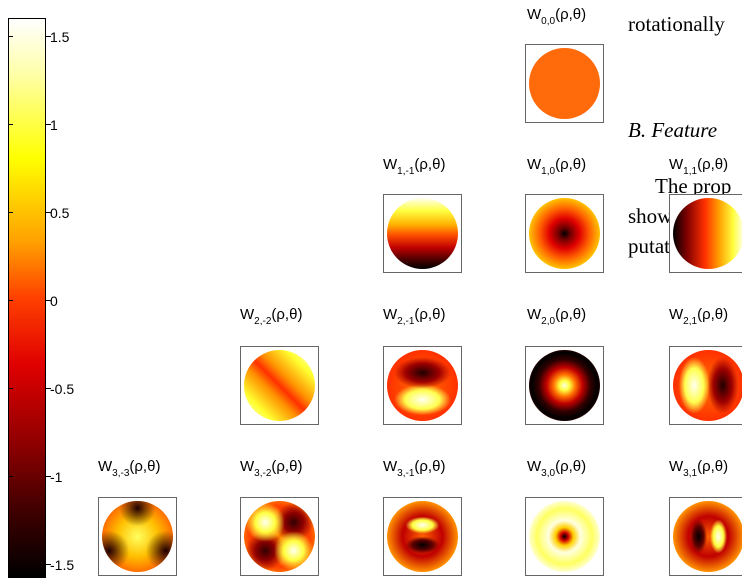  I want to click on colorbar-tick-label: 0, so click(54, 301).